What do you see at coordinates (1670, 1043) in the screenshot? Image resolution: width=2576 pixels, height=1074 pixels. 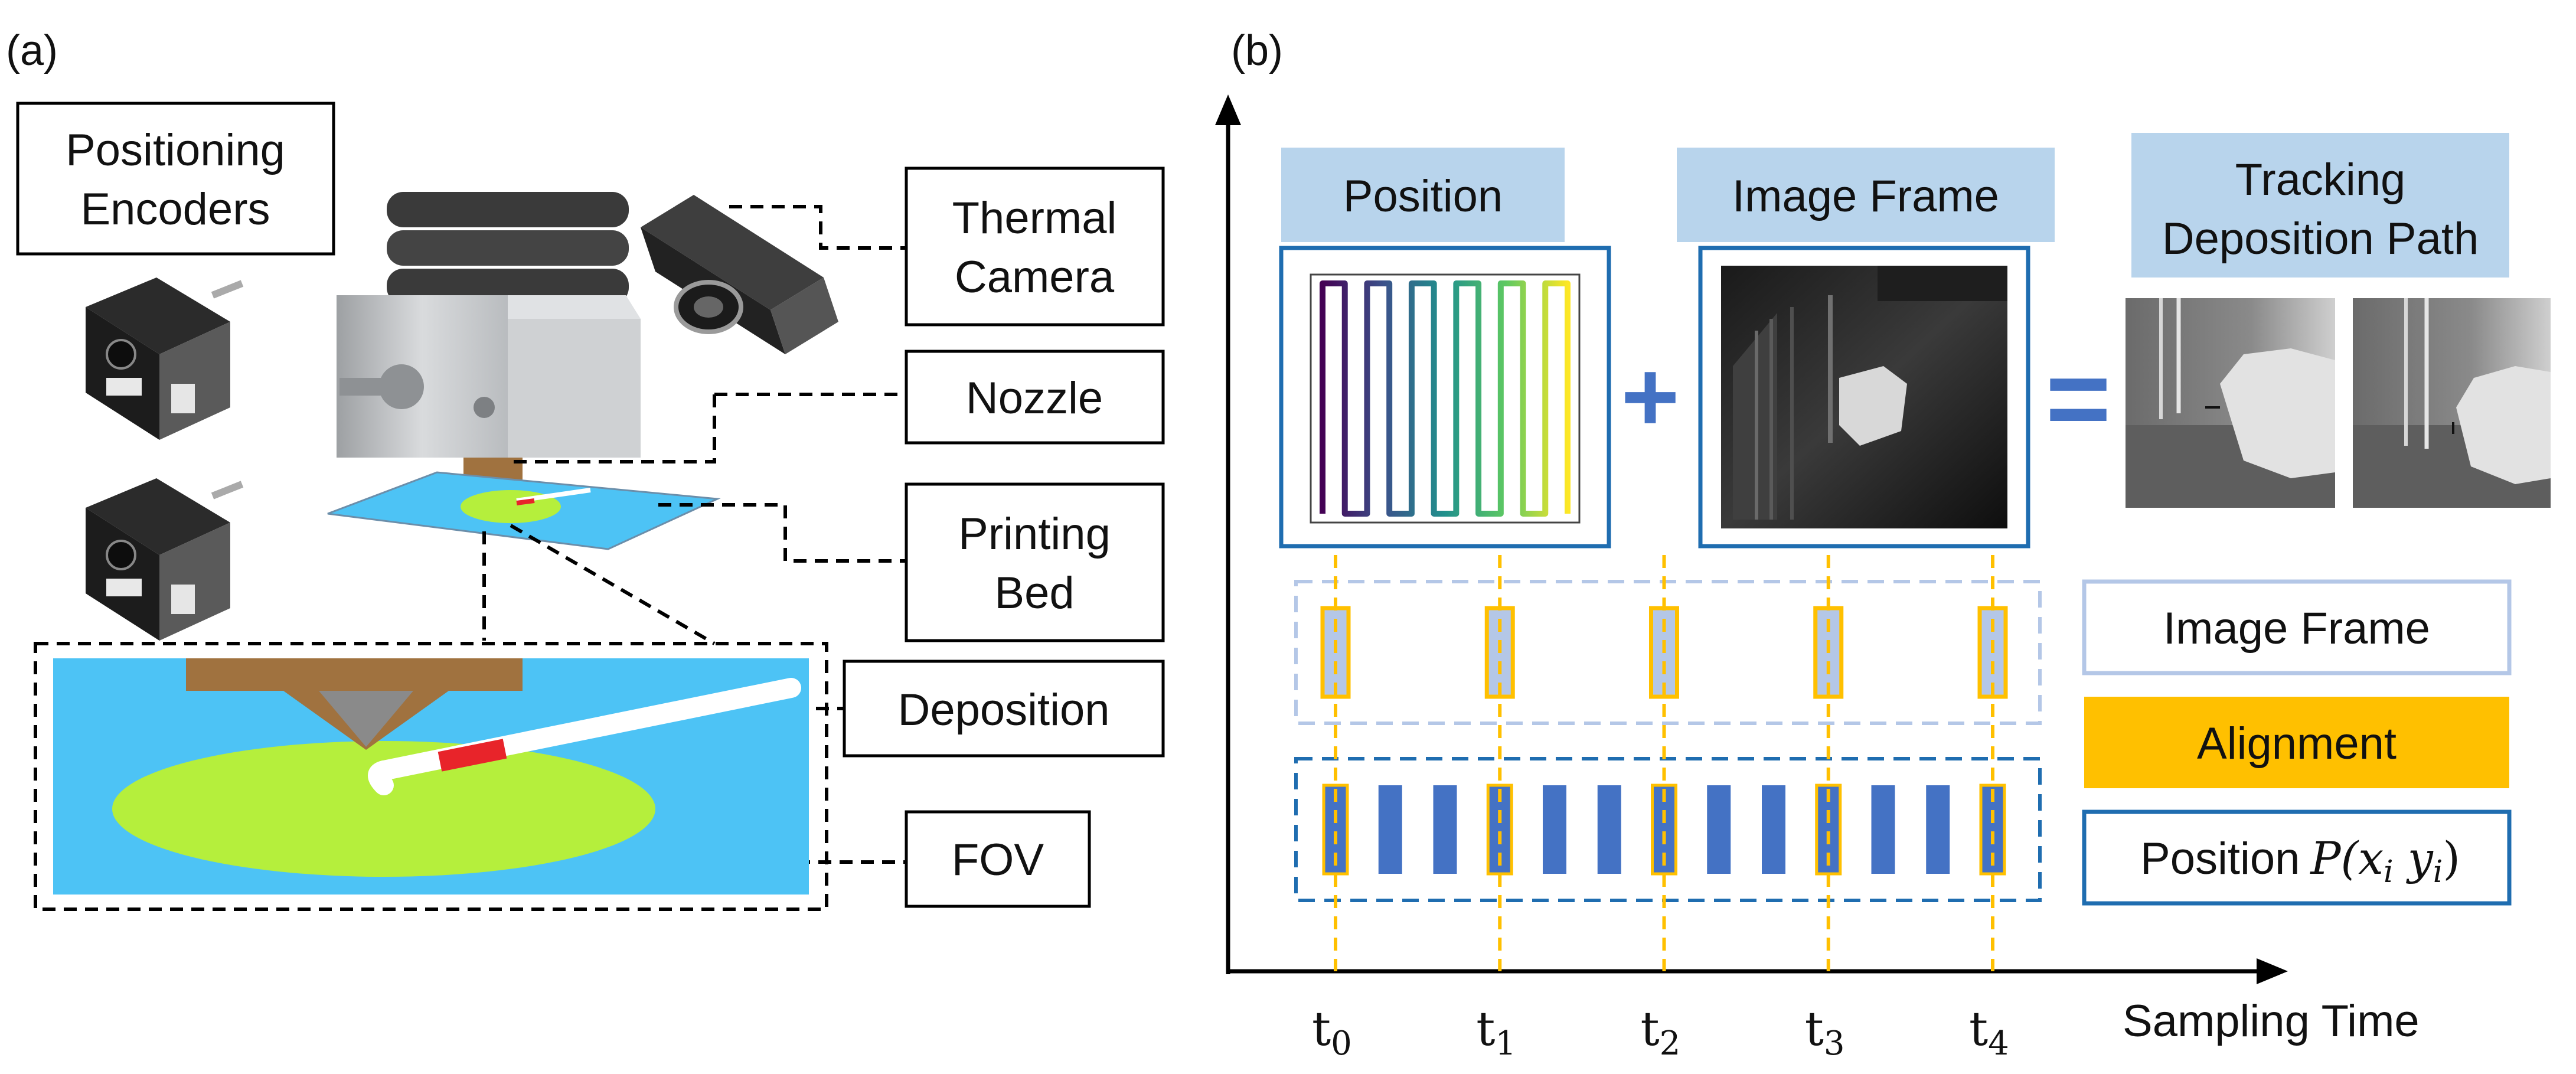 I see `time-tick-subscript-2: 2` at bounding box center [1670, 1043].